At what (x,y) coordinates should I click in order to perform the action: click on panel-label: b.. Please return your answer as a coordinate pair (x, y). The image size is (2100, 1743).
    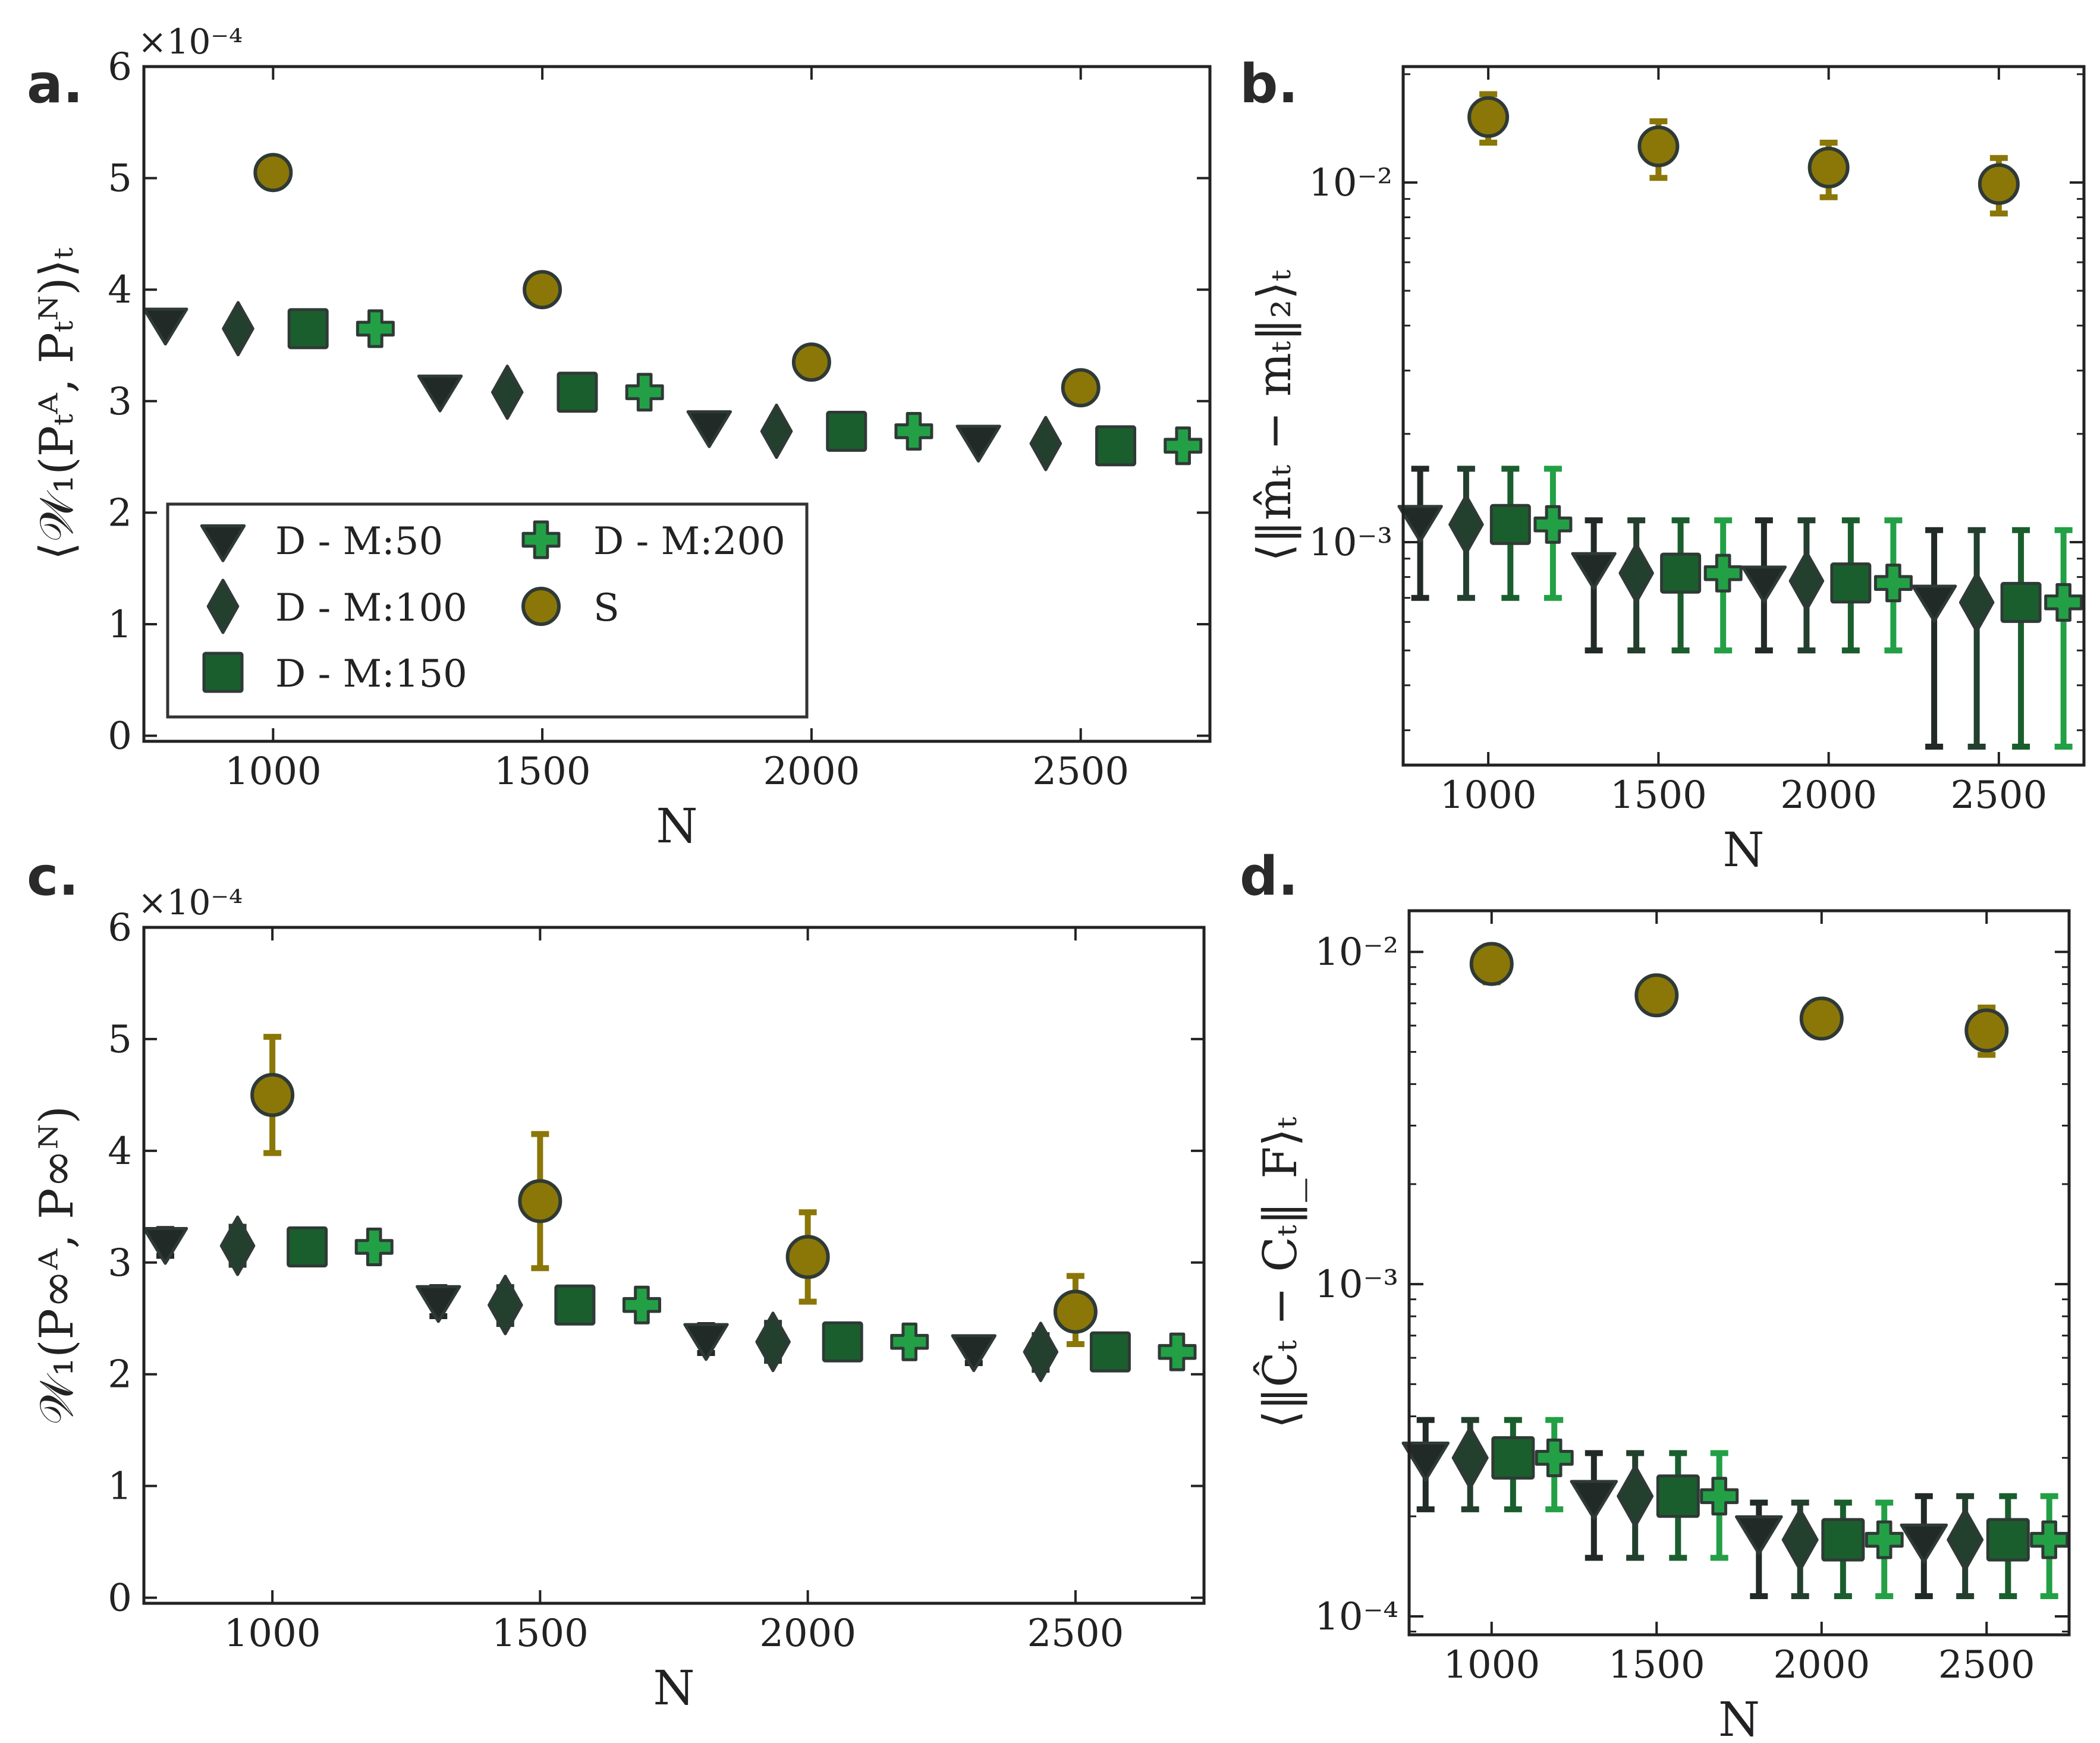
    Looking at the image, I should click on (1269, 84).